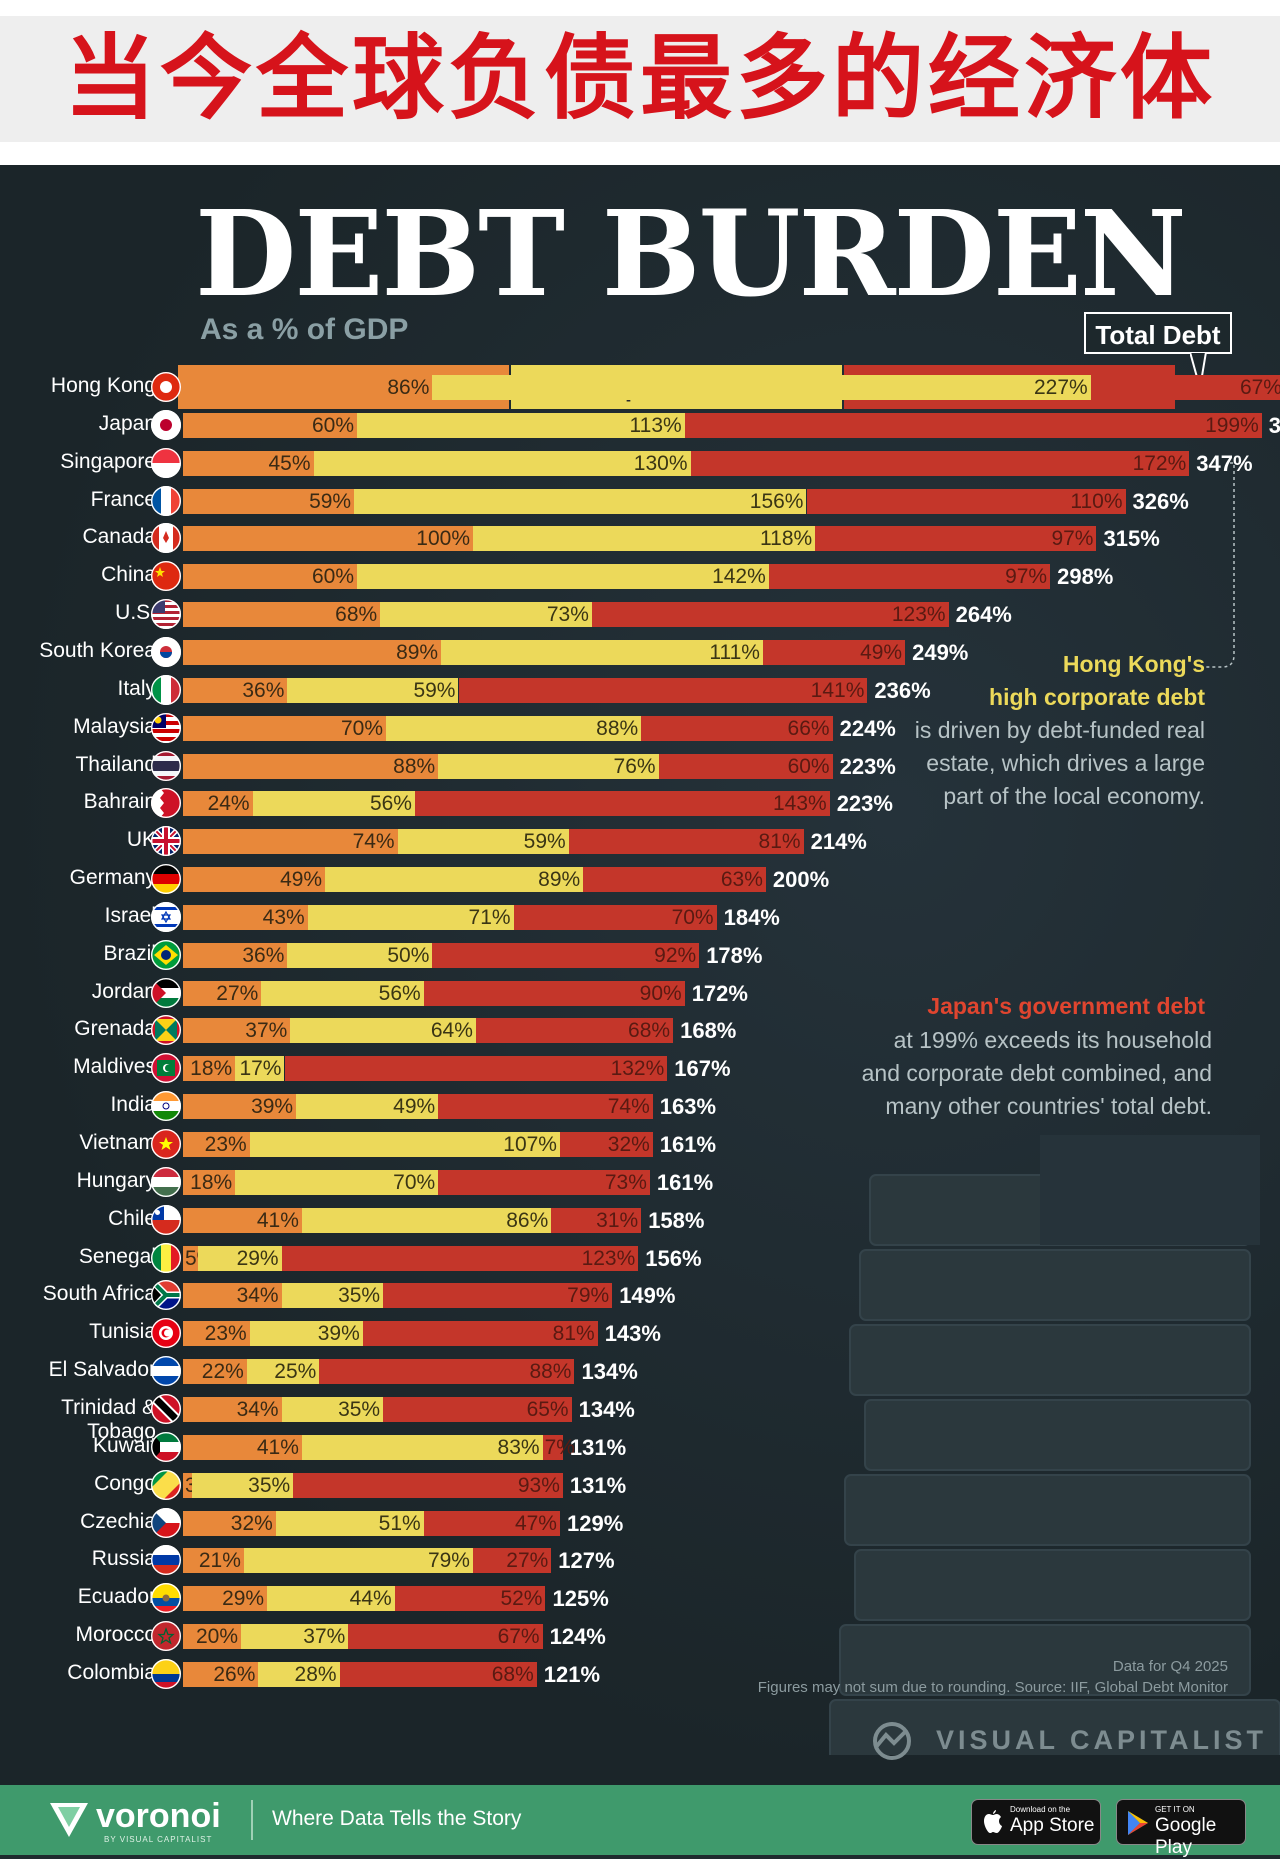  Describe the element at coordinates (69, 1820) in the screenshot. I see `voronoi-logo-icon` at that location.